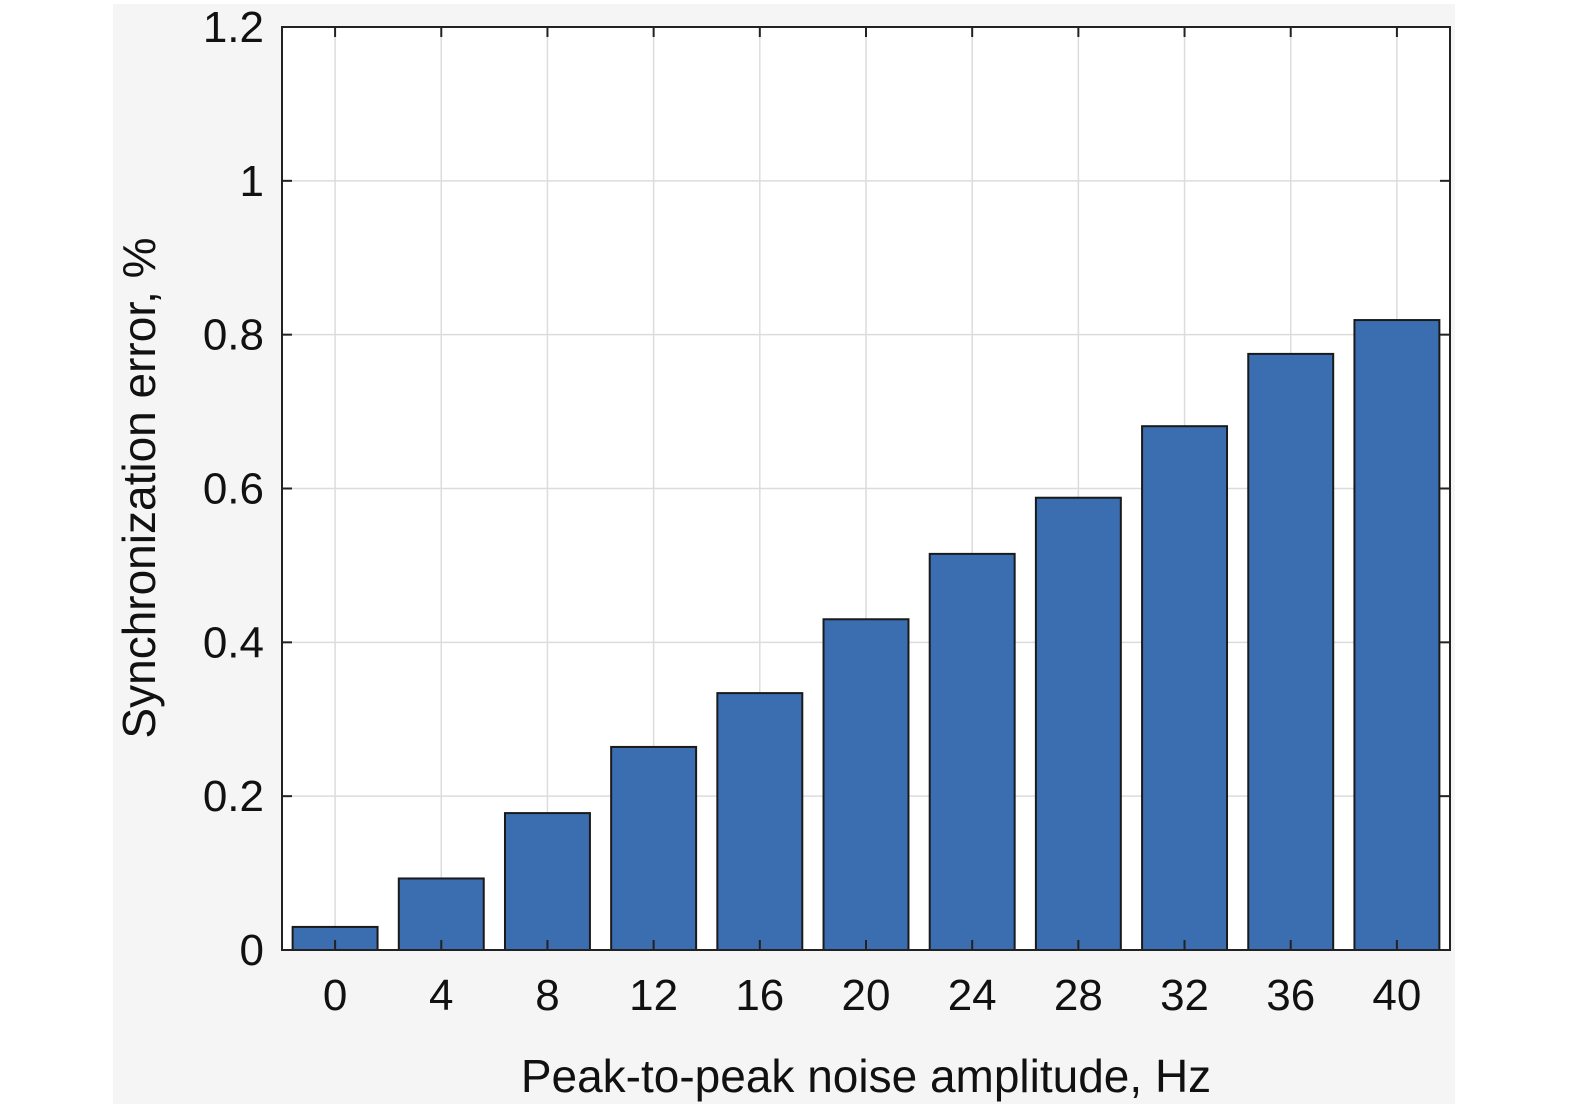 The height and width of the screenshot is (1117, 1575). I want to click on y-axis-label: Synchronization error, %, so click(139, 487).